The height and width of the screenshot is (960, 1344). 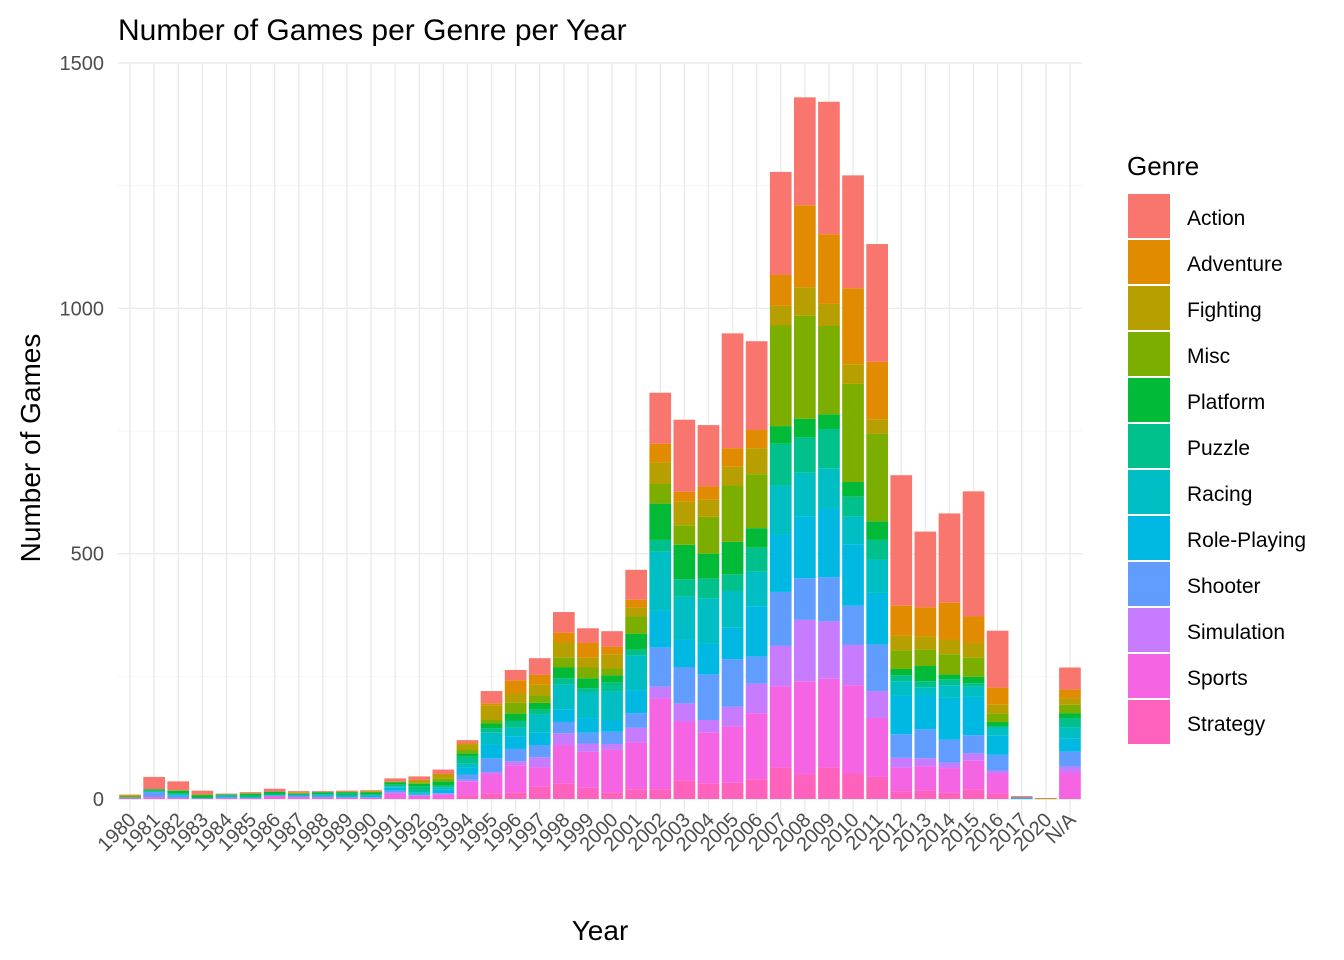 I want to click on bar-segment-platform-2008, so click(x=805, y=428).